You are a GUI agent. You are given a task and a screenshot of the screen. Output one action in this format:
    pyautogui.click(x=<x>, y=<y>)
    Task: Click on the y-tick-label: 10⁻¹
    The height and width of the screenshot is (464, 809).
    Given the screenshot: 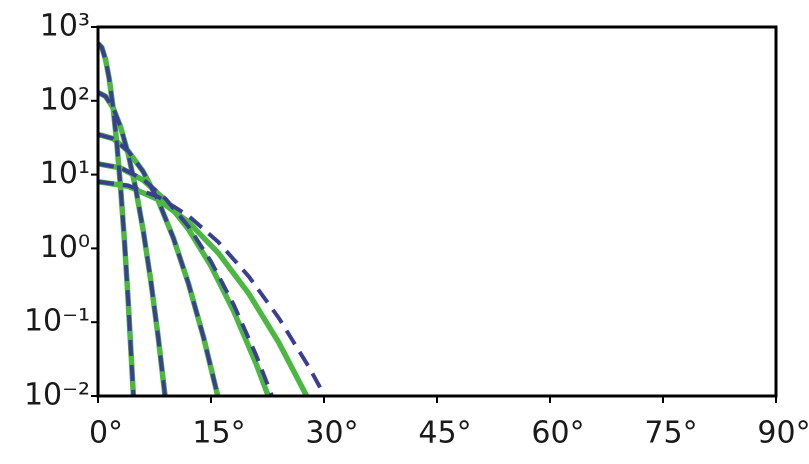 What is the action you would take?
    pyautogui.click(x=57, y=321)
    